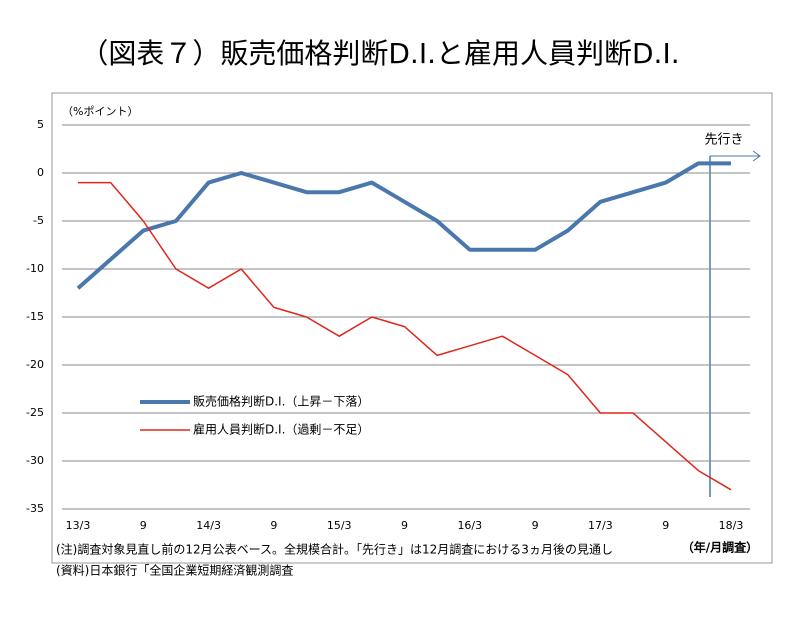  What do you see at coordinates (723, 140) in the screenshot?
I see `annotation: 先行き` at bounding box center [723, 140].